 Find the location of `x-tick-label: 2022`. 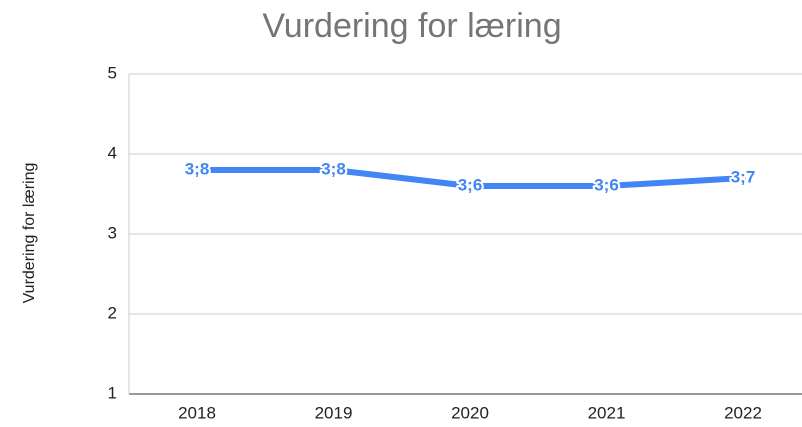

x-tick-label: 2022 is located at coordinates (743, 412).